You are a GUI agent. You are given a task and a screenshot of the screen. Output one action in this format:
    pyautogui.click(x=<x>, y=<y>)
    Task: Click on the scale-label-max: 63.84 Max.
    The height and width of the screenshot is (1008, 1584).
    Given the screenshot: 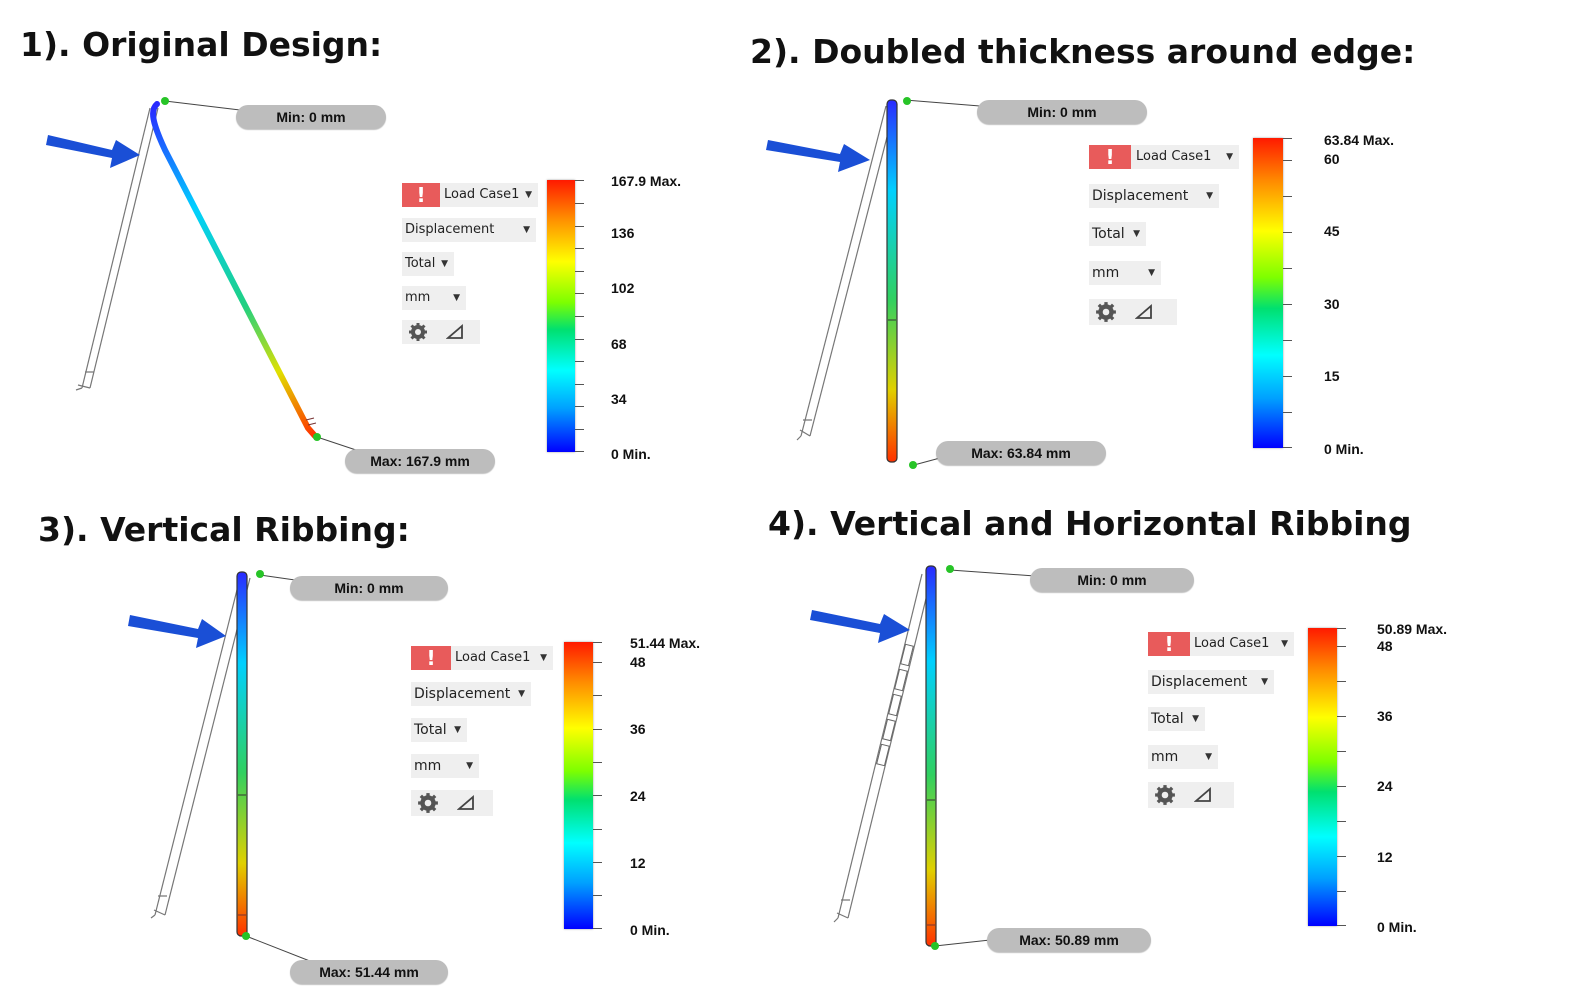 What is the action you would take?
    pyautogui.click(x=1359, y=140)
    